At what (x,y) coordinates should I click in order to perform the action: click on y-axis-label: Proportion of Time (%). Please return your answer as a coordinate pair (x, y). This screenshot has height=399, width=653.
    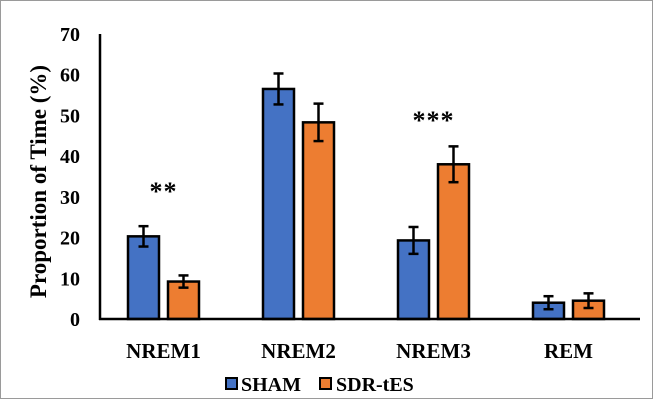
    Looking at the image, I should click on (38, 181).